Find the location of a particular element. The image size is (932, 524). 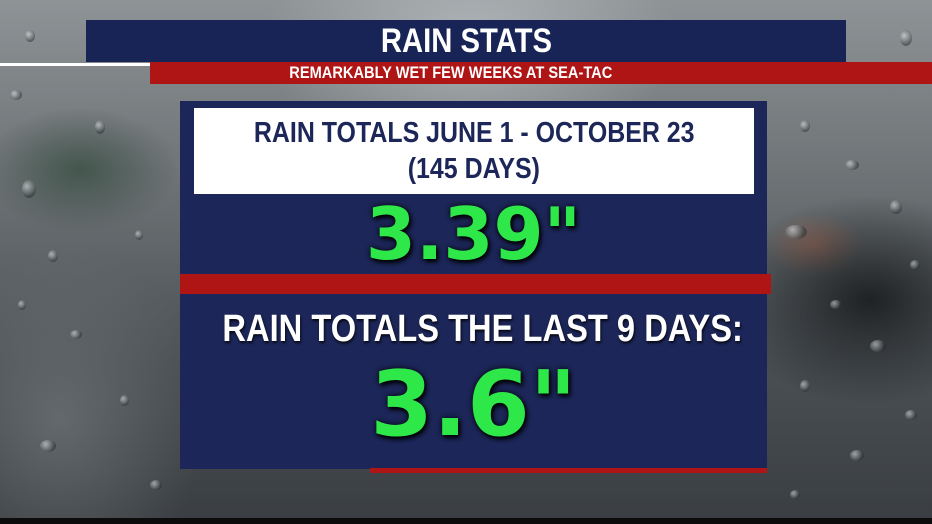

title-bar: RAIN STATS is located at coordinates (466, 41).